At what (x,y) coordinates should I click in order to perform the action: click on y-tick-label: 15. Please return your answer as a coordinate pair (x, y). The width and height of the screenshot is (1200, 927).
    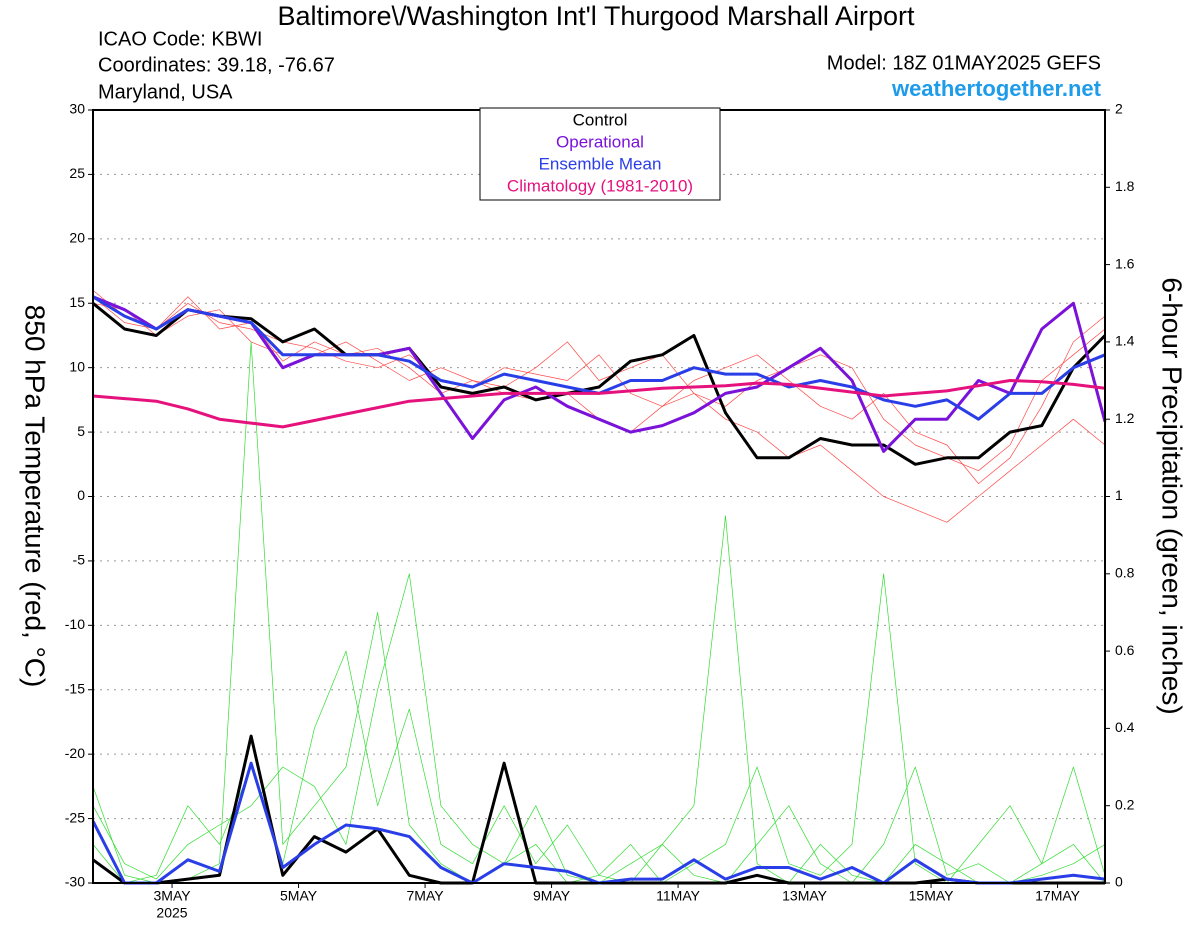
    Looking at the image, I should click on (77, 302).